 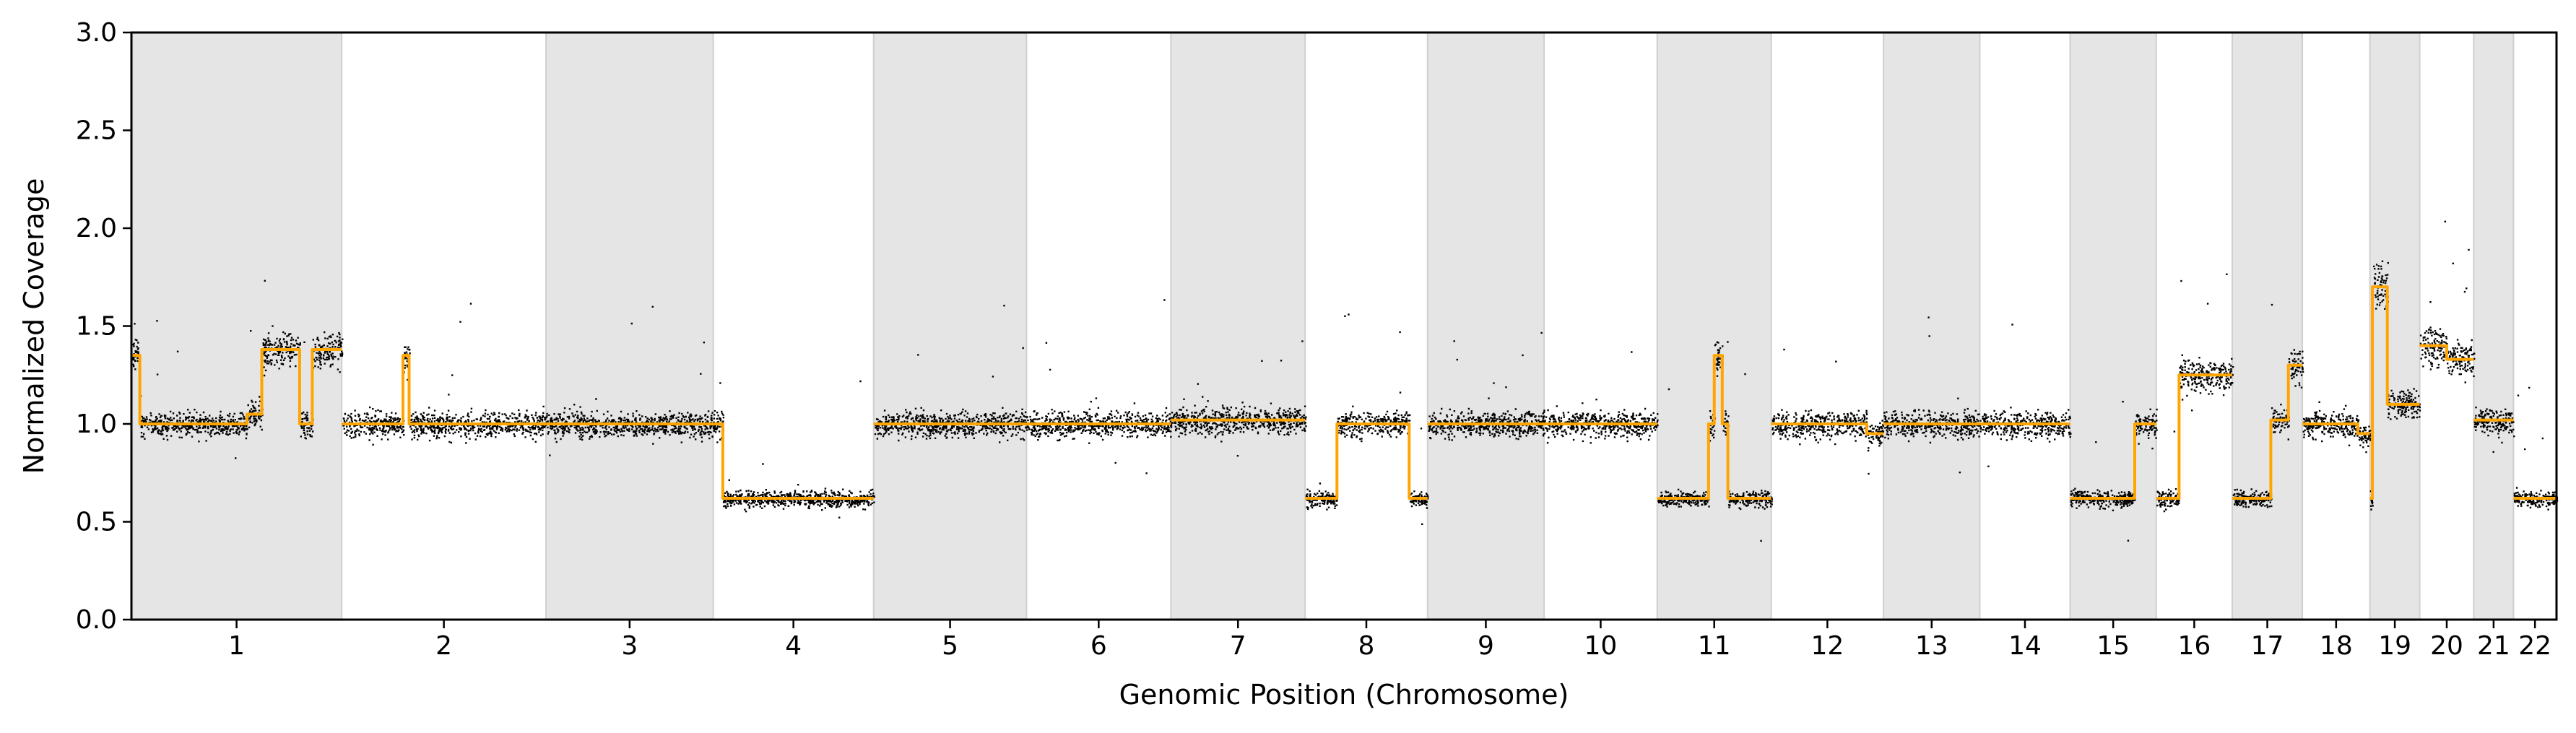 What do you see at coordinates (1487, 386) in the screenshot?
I see `coverage-points-chr9` at bounding box center [1487, 386].